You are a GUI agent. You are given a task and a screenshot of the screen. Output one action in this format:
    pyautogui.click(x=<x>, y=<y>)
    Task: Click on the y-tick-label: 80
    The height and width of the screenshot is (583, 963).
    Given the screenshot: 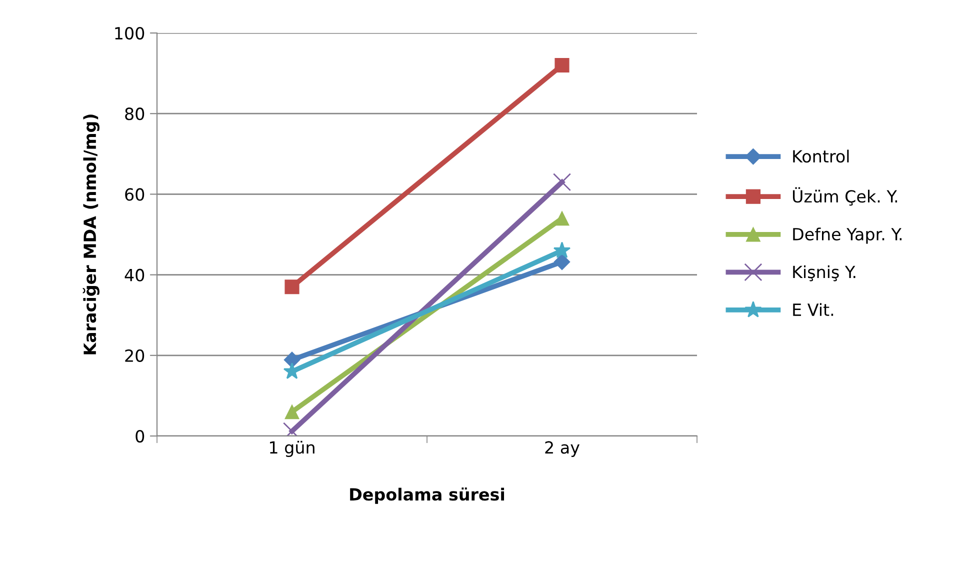 What is the action you would take?
    pyautogui.click(x=134, y=114)
    